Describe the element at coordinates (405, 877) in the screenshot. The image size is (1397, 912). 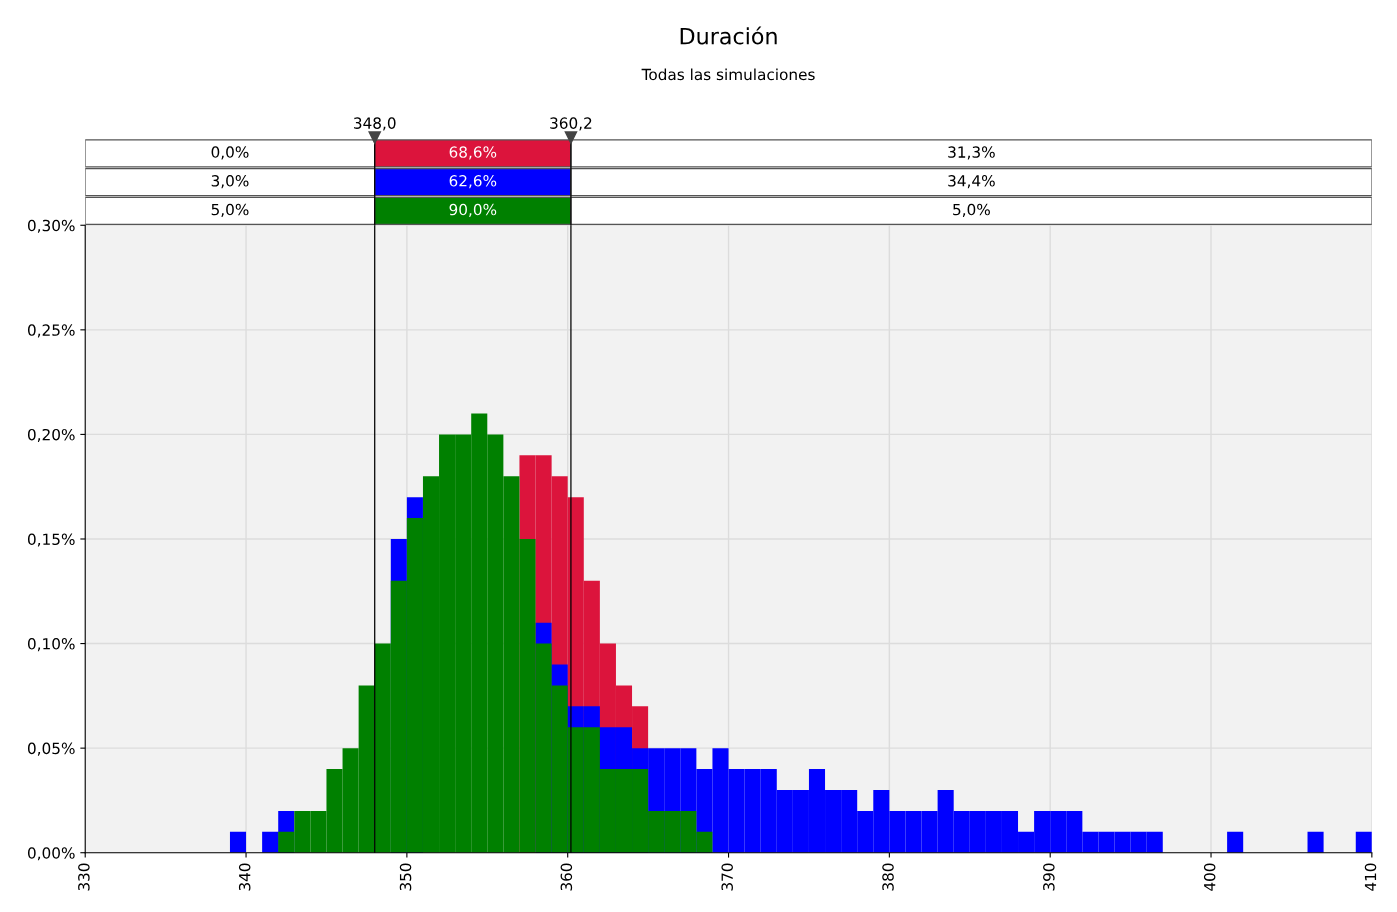
I see `x-tick-label: 350` at that location.